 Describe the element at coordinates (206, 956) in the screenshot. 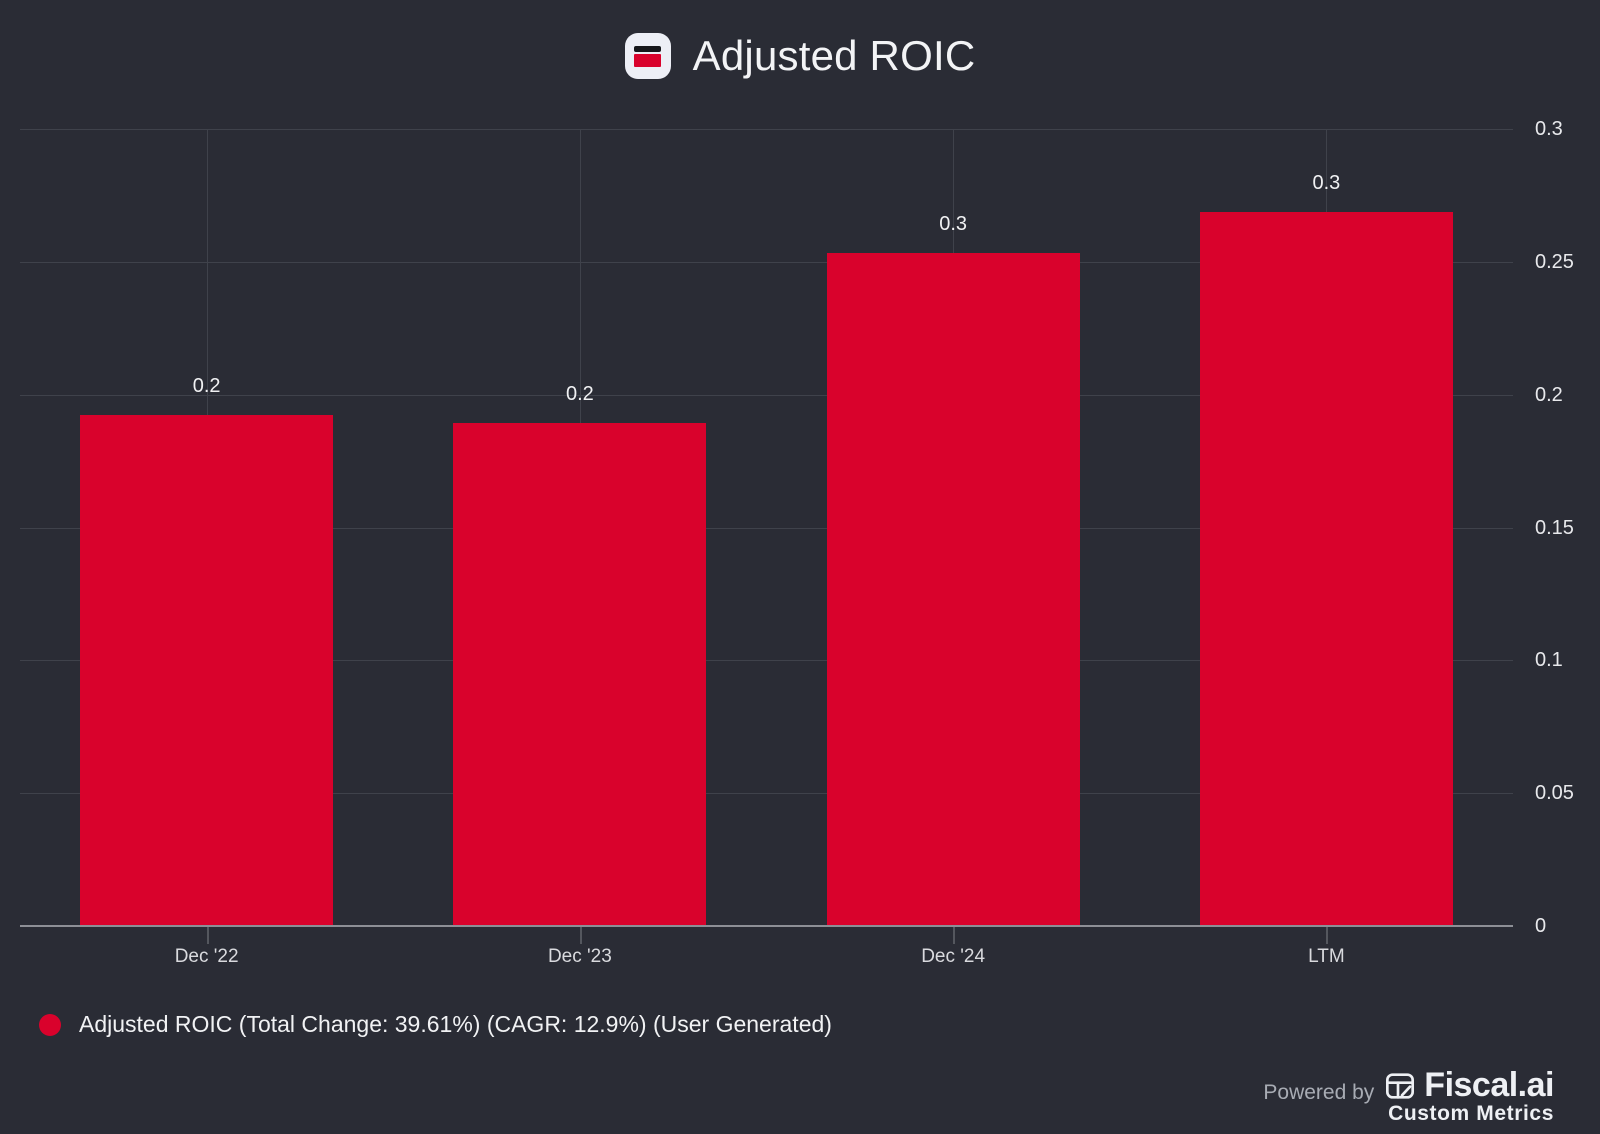

I see `x-axis-label: Dec '22` at that location.